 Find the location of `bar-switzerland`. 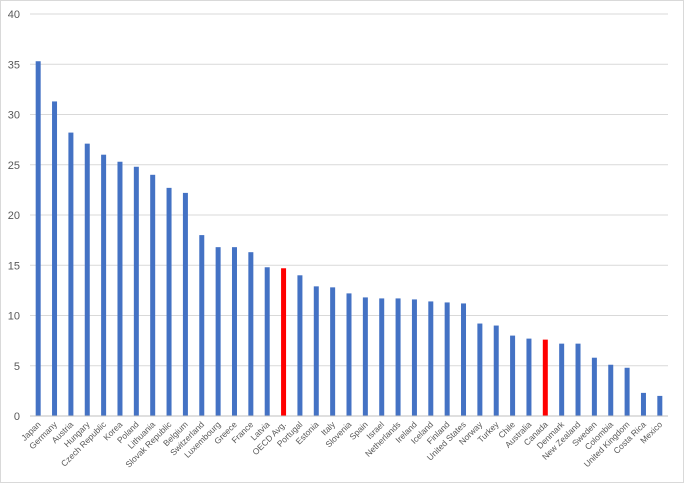

bar-switzerland is located at coordinates (202, 325).